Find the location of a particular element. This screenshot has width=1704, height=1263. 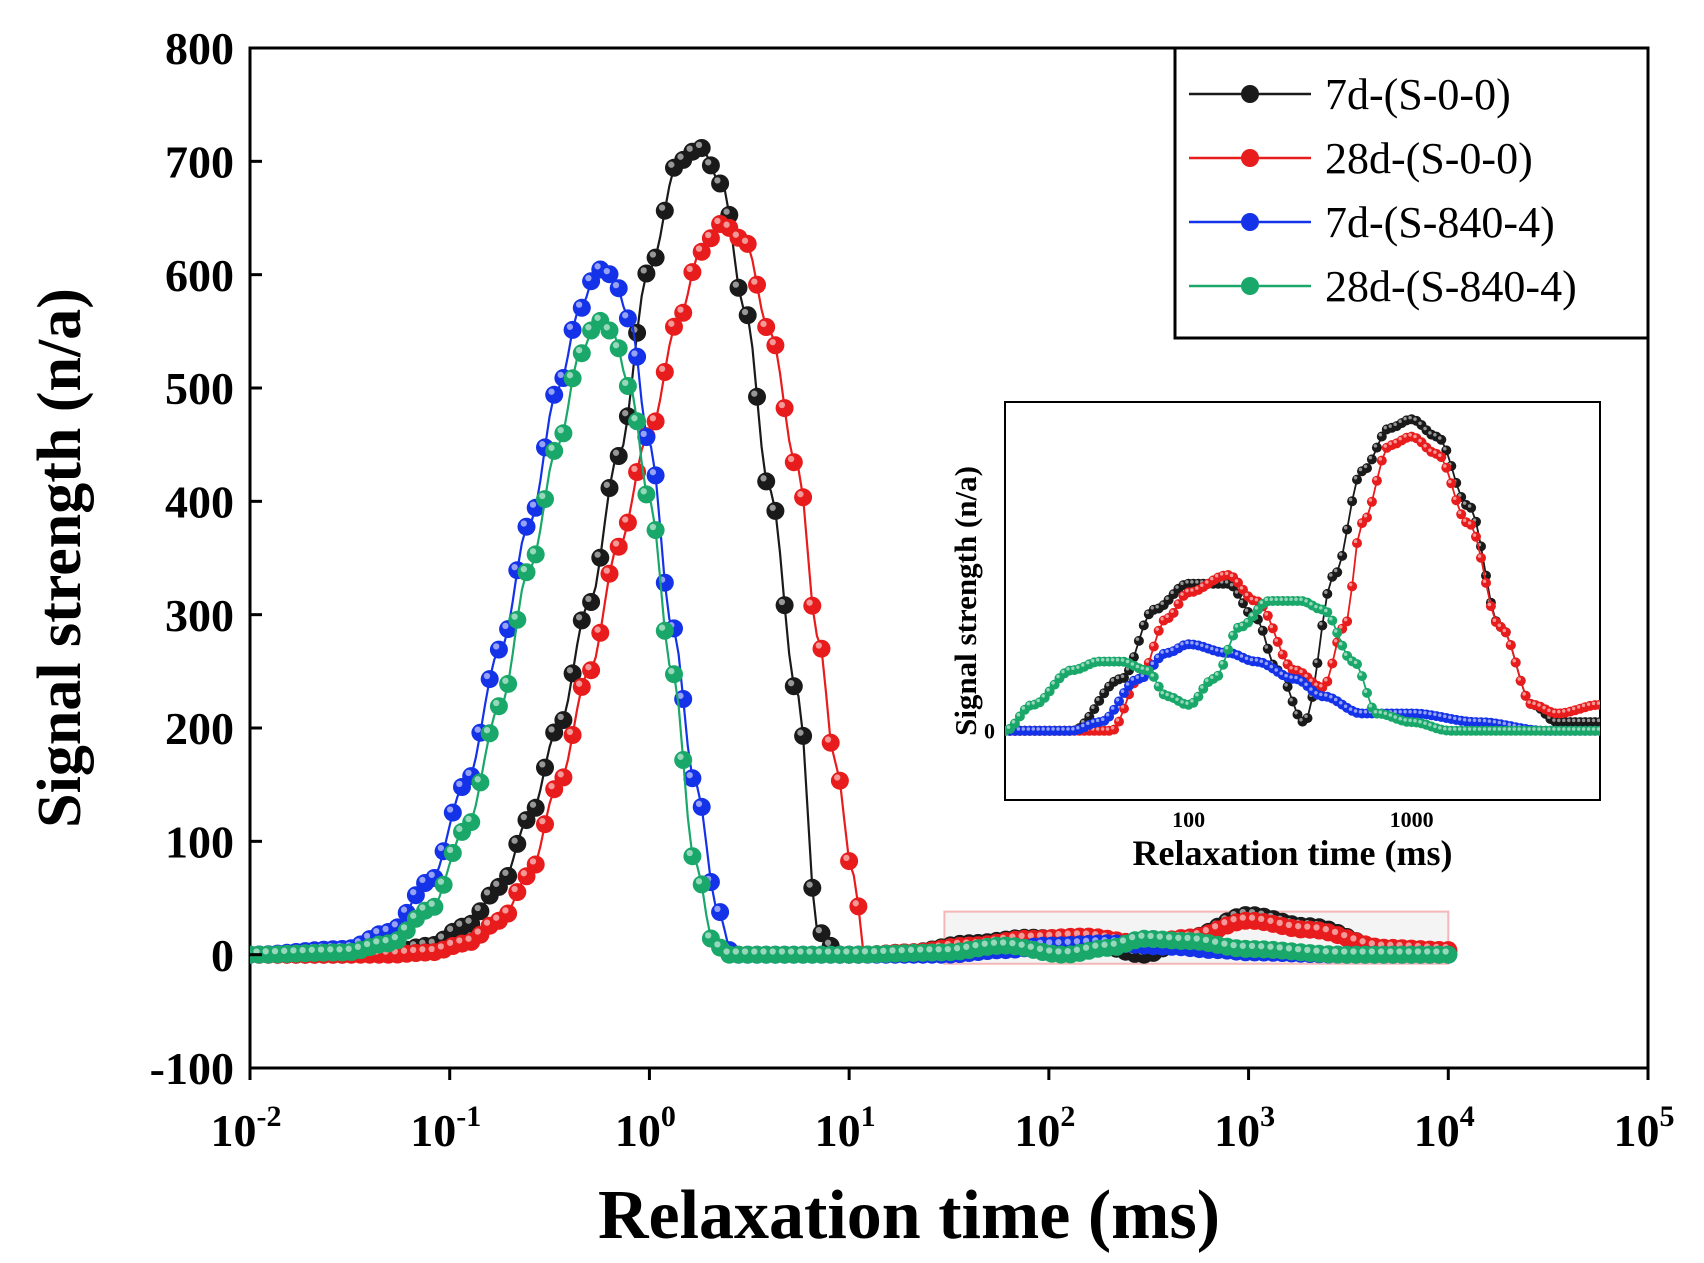

main-plot-ytick-label: 700 is located at coordinates (199, 161).